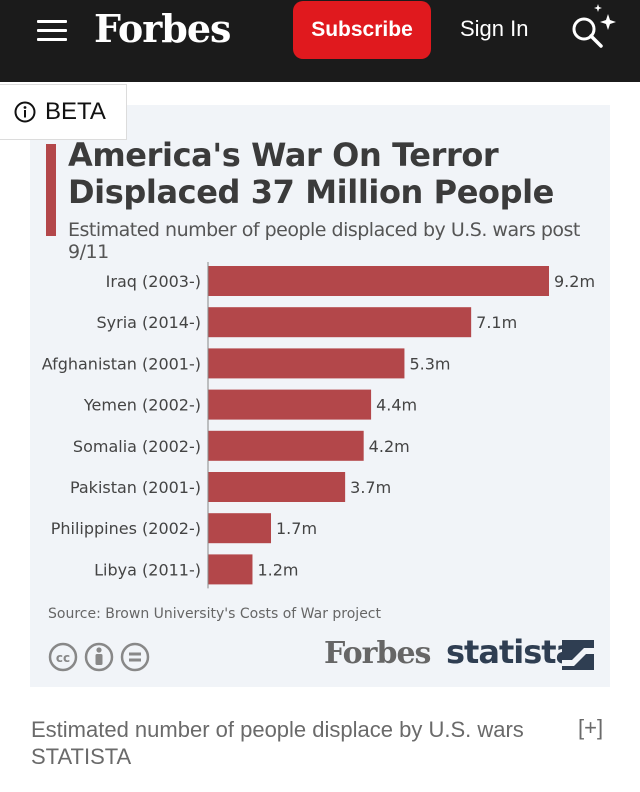 This screenshot has width=640, height=792. I want to click on category-label: Somalia (2002-), so click(137, 446).